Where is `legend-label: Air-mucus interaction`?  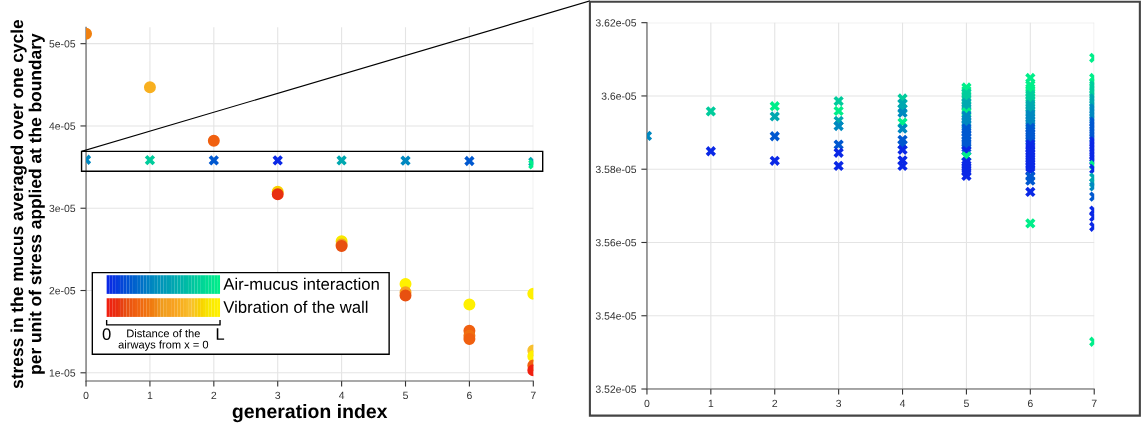 legend-label: Air-mucus interaction is located at coordinates (301, 283).